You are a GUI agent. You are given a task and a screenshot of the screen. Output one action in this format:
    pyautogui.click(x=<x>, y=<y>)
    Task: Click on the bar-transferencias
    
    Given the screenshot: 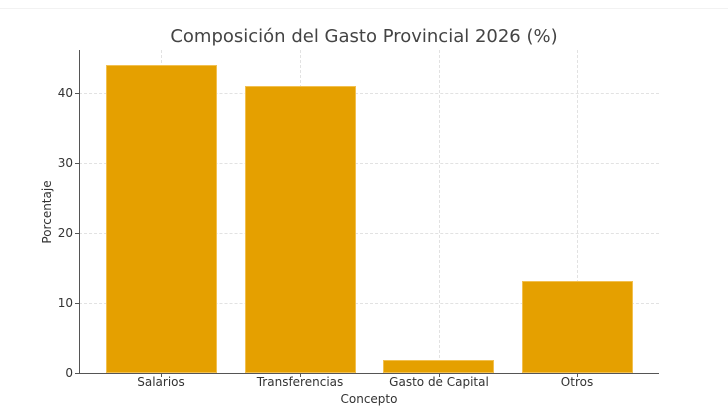 What is the action you would take?
    pyautogui.click(x=300, y=229)
    